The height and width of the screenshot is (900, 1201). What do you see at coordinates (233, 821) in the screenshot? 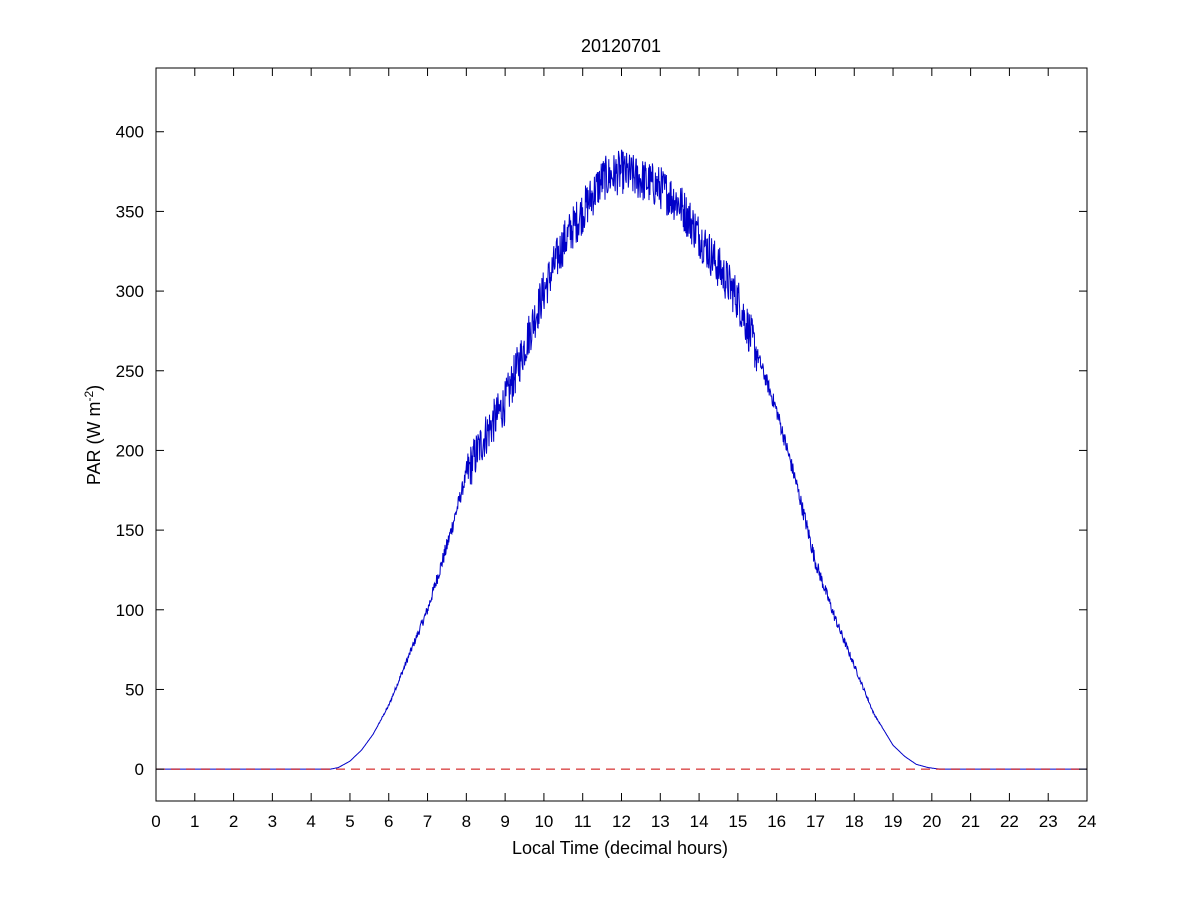
I see `x-tick-label: 2` at bounding box center [233, 821].